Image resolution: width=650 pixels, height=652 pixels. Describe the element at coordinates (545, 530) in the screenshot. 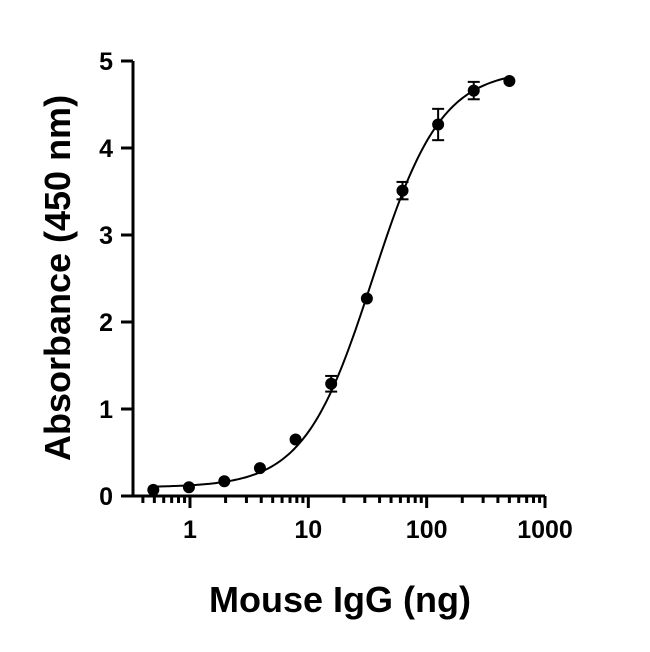

I see `x-tick-label: 1000` at that location.